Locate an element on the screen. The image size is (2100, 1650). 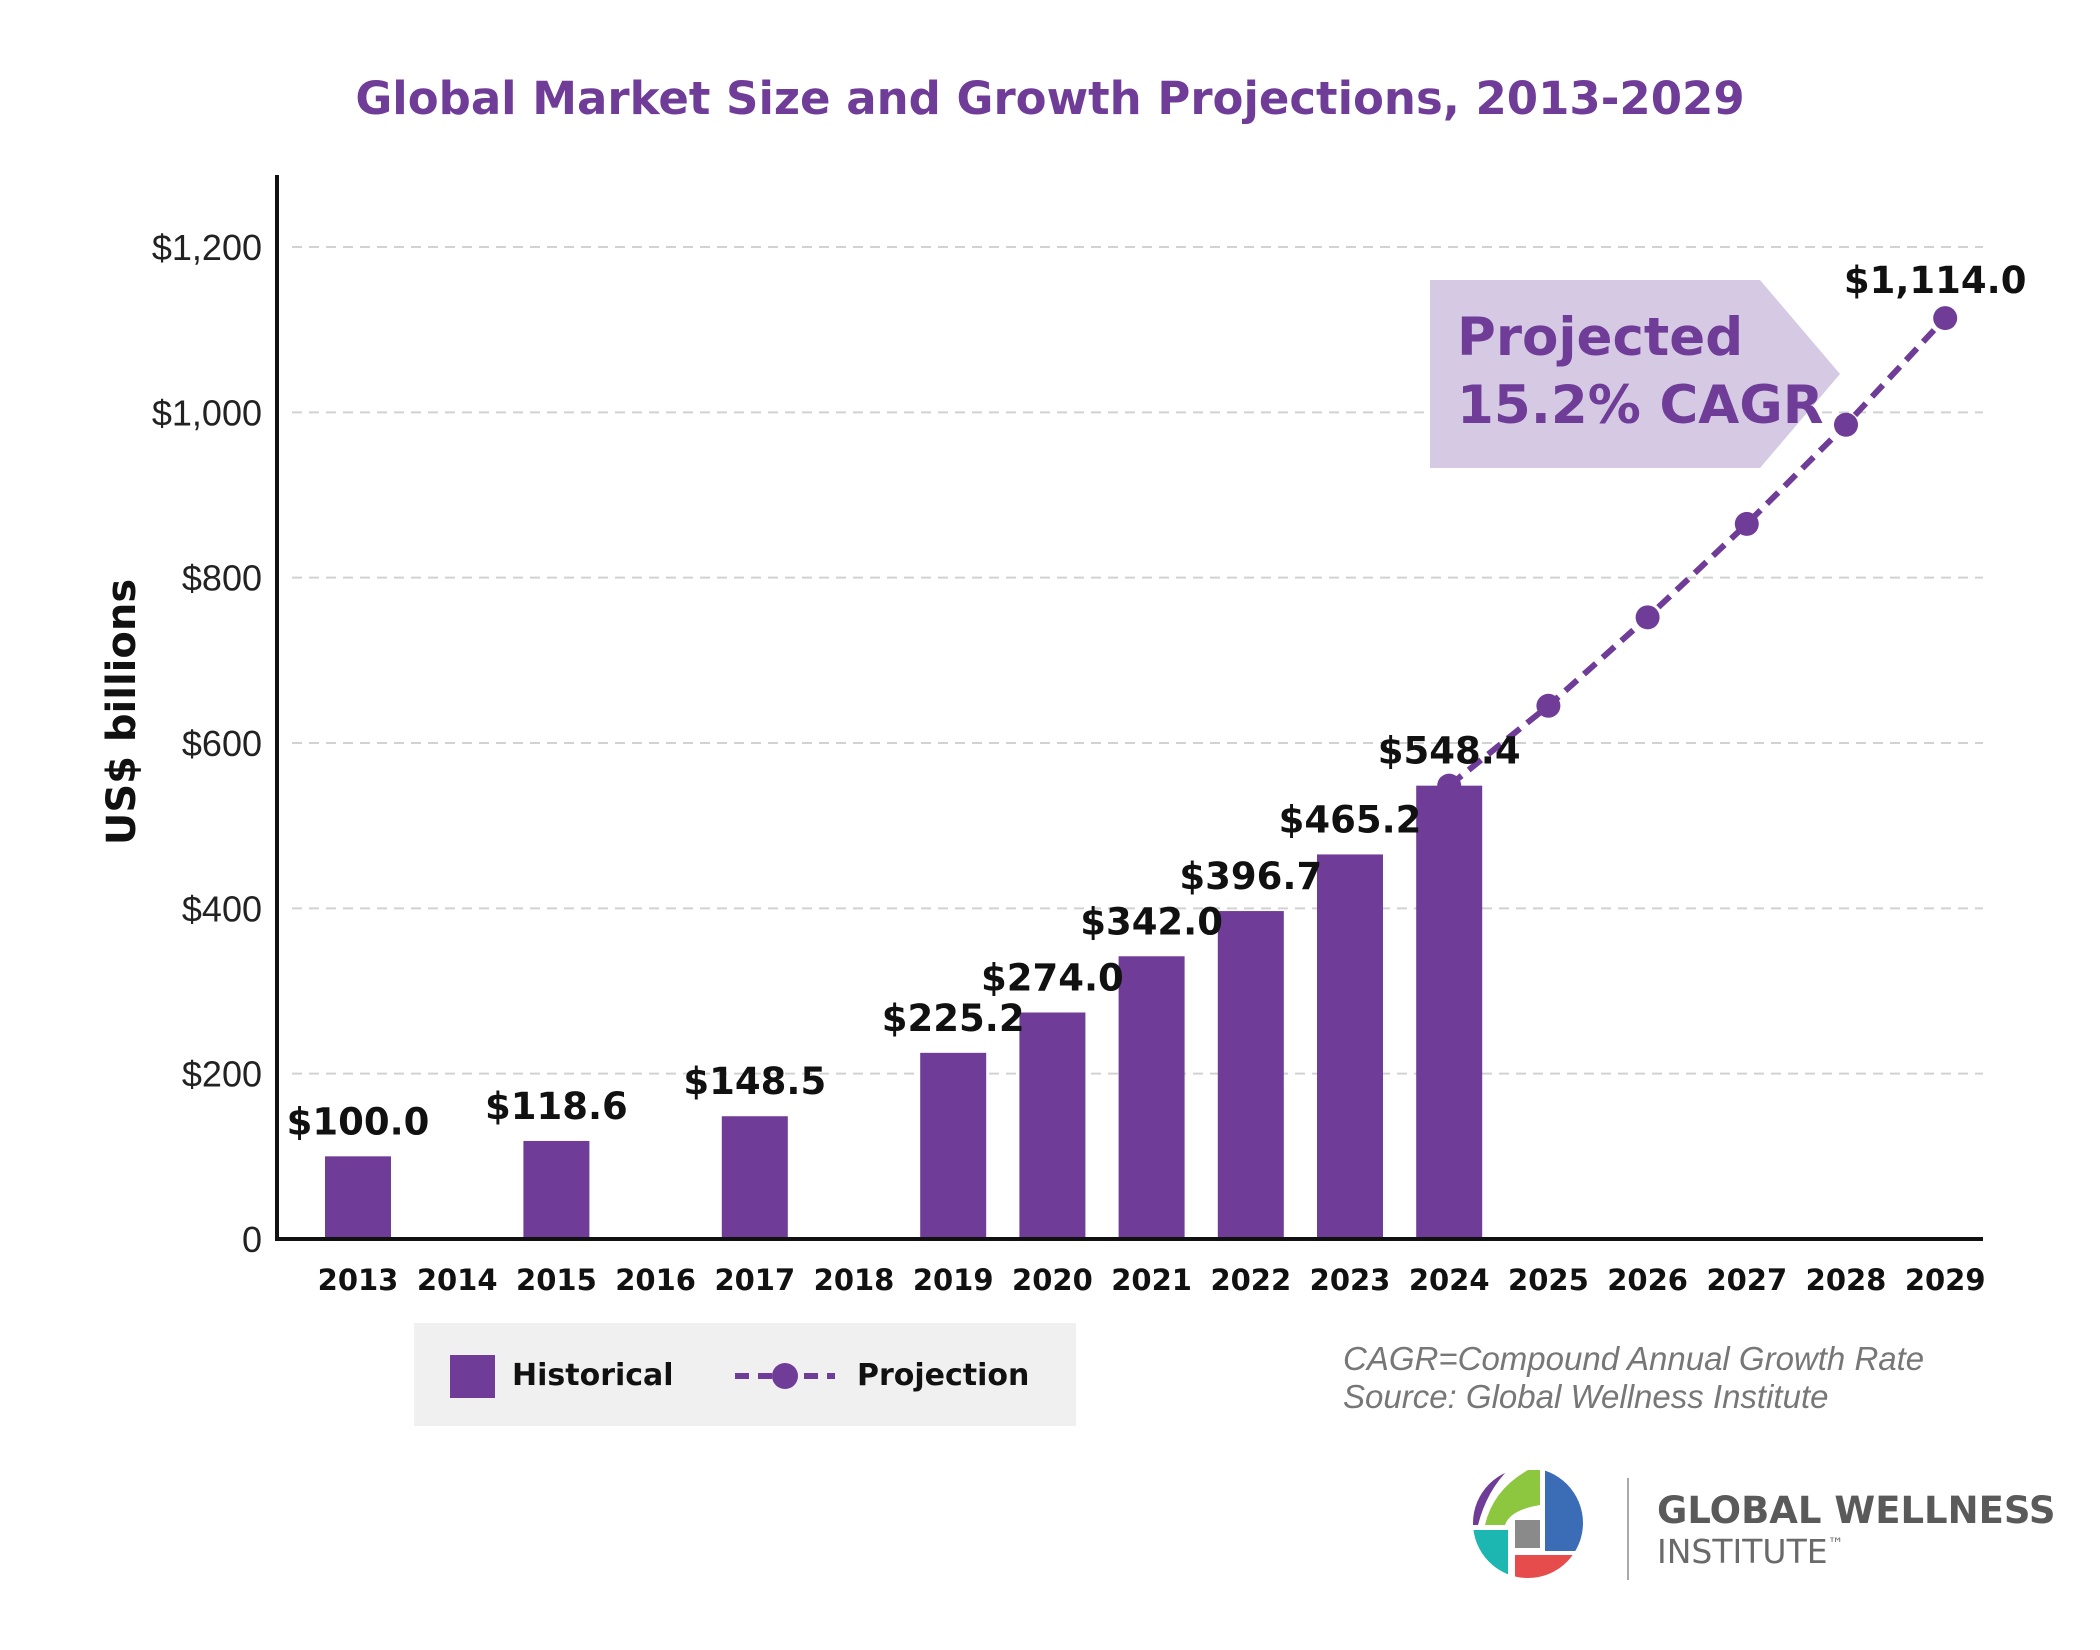
x-tick-label: 2026 is located at coordinates (1647, 1280).